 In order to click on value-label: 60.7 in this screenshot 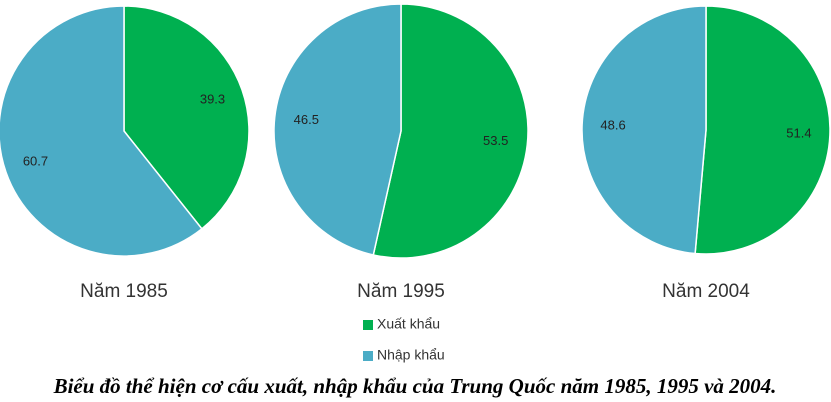, I will do `click(35, 160)`.